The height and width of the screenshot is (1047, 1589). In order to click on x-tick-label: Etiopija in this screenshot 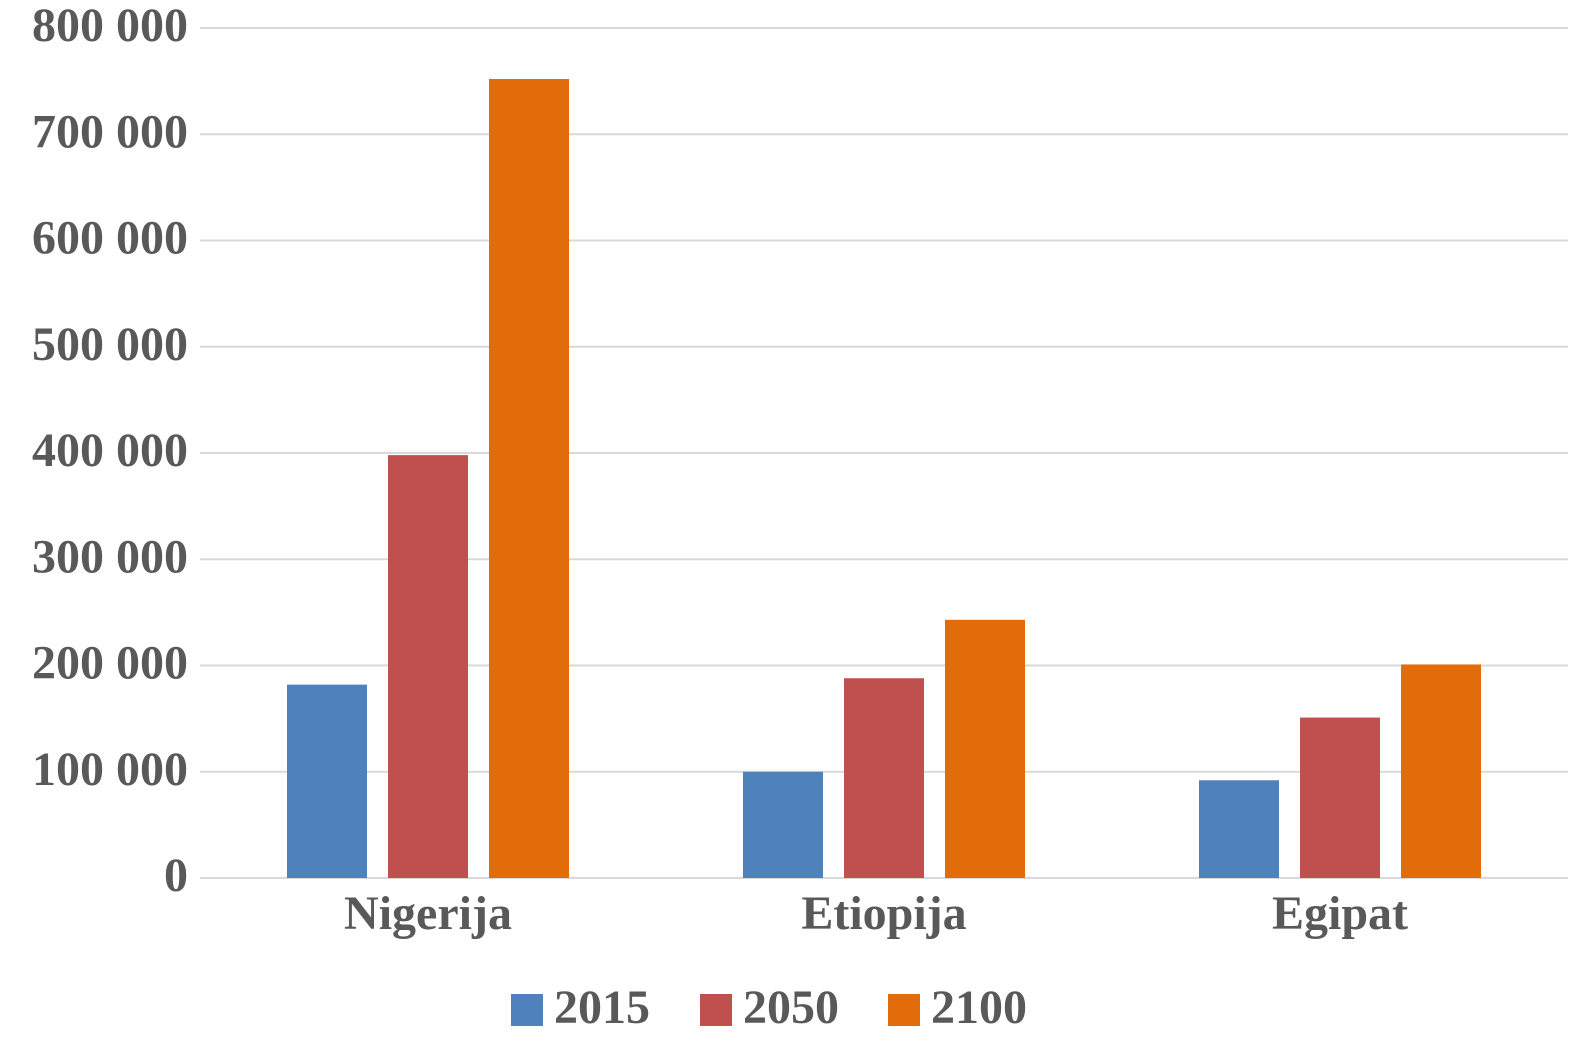, I will do `click(883, 913)`.